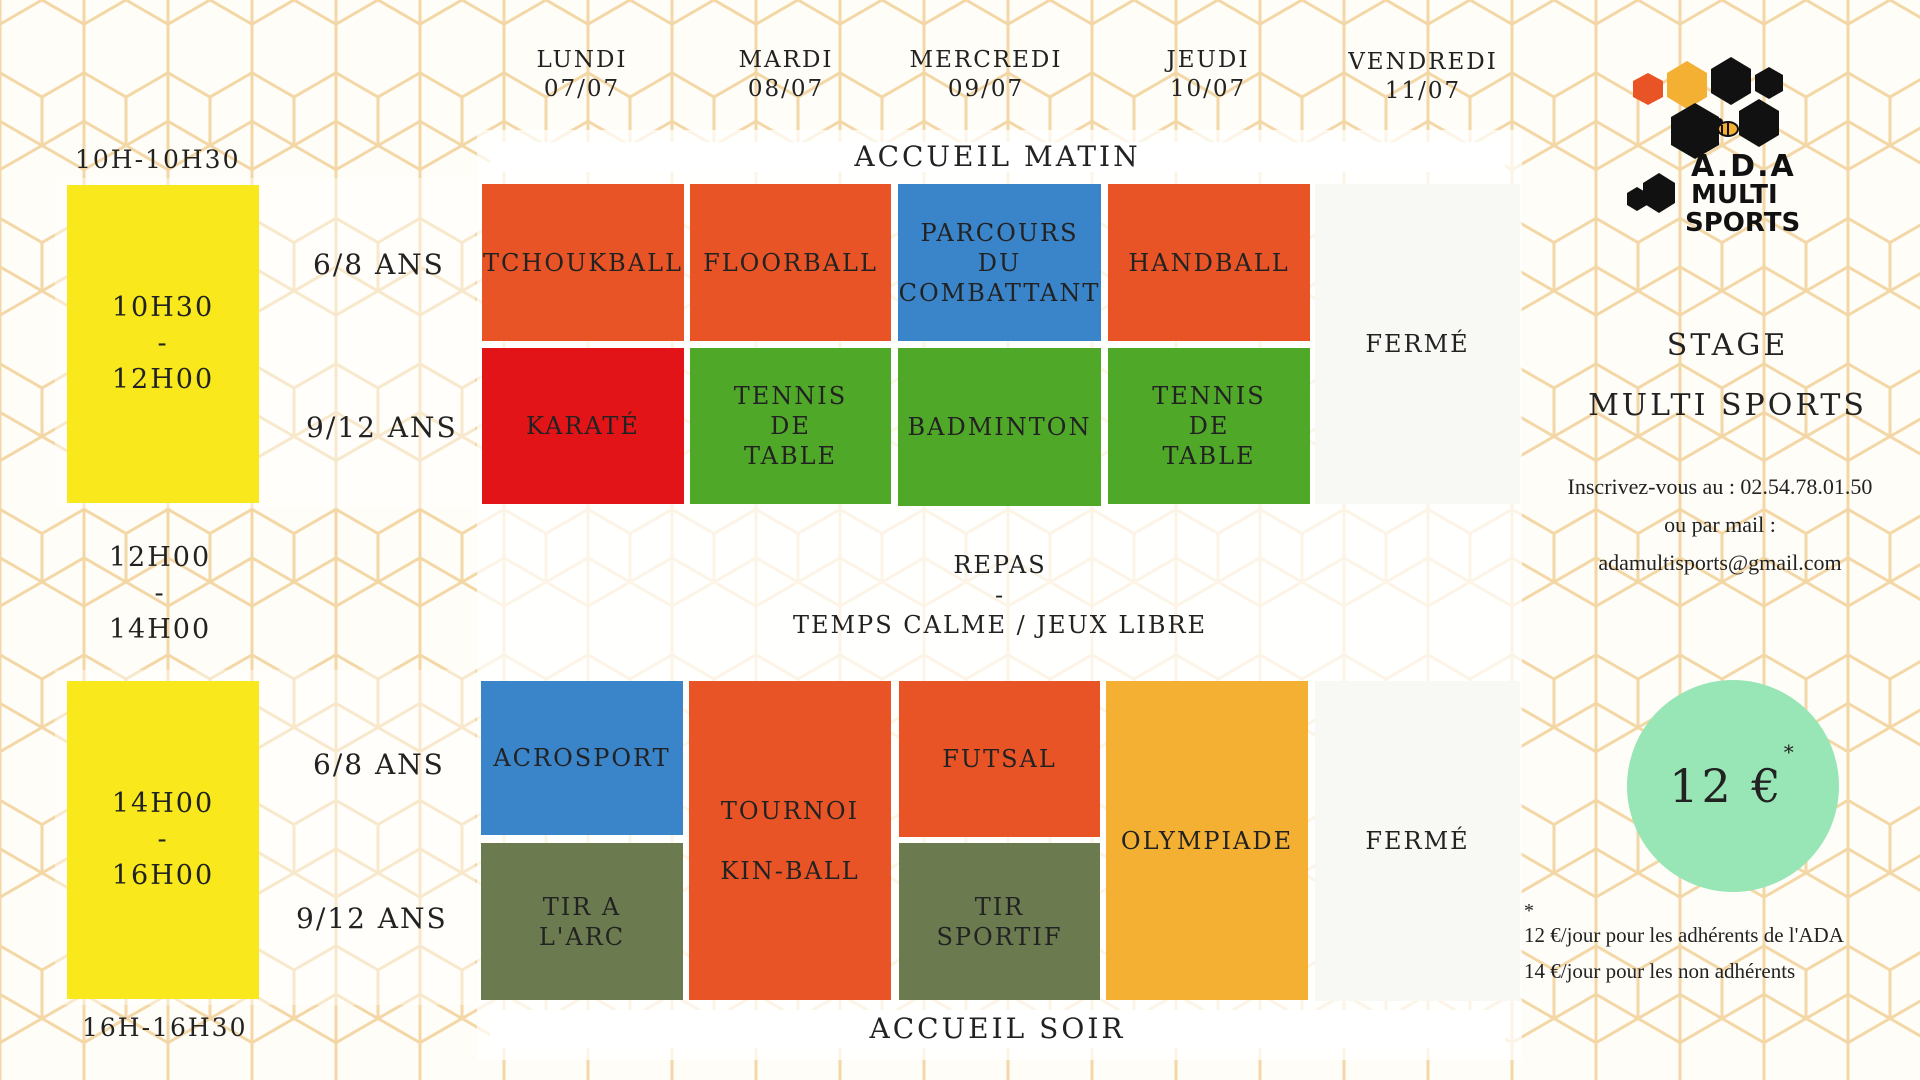 The width and height of the screenshot is (1920, 1080). I want to click on day-header-friday: VENDREDI 11/07, so click(1423, 77).